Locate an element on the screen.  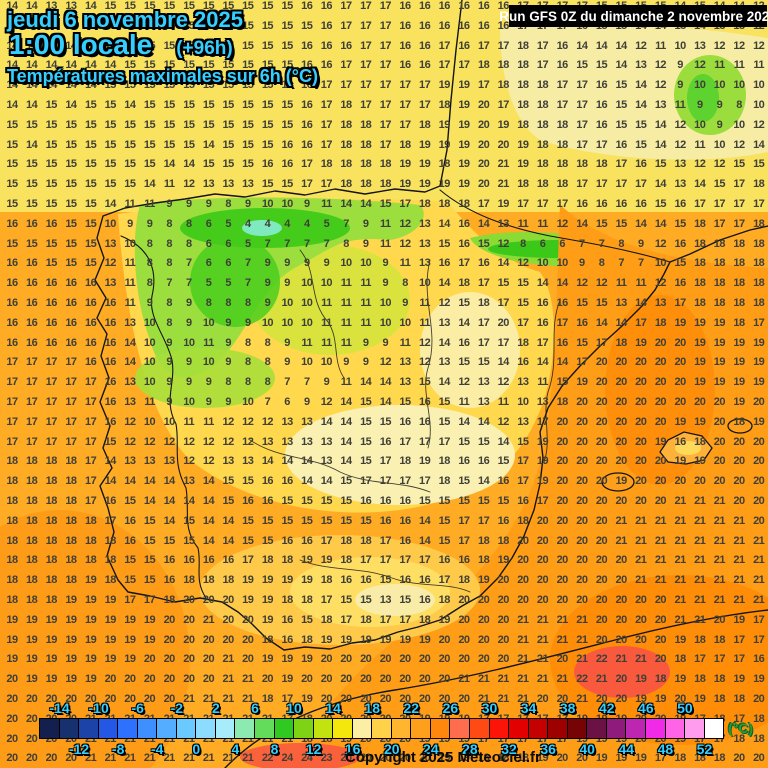
legend-label: -10 is located at coordinates (98, 708).